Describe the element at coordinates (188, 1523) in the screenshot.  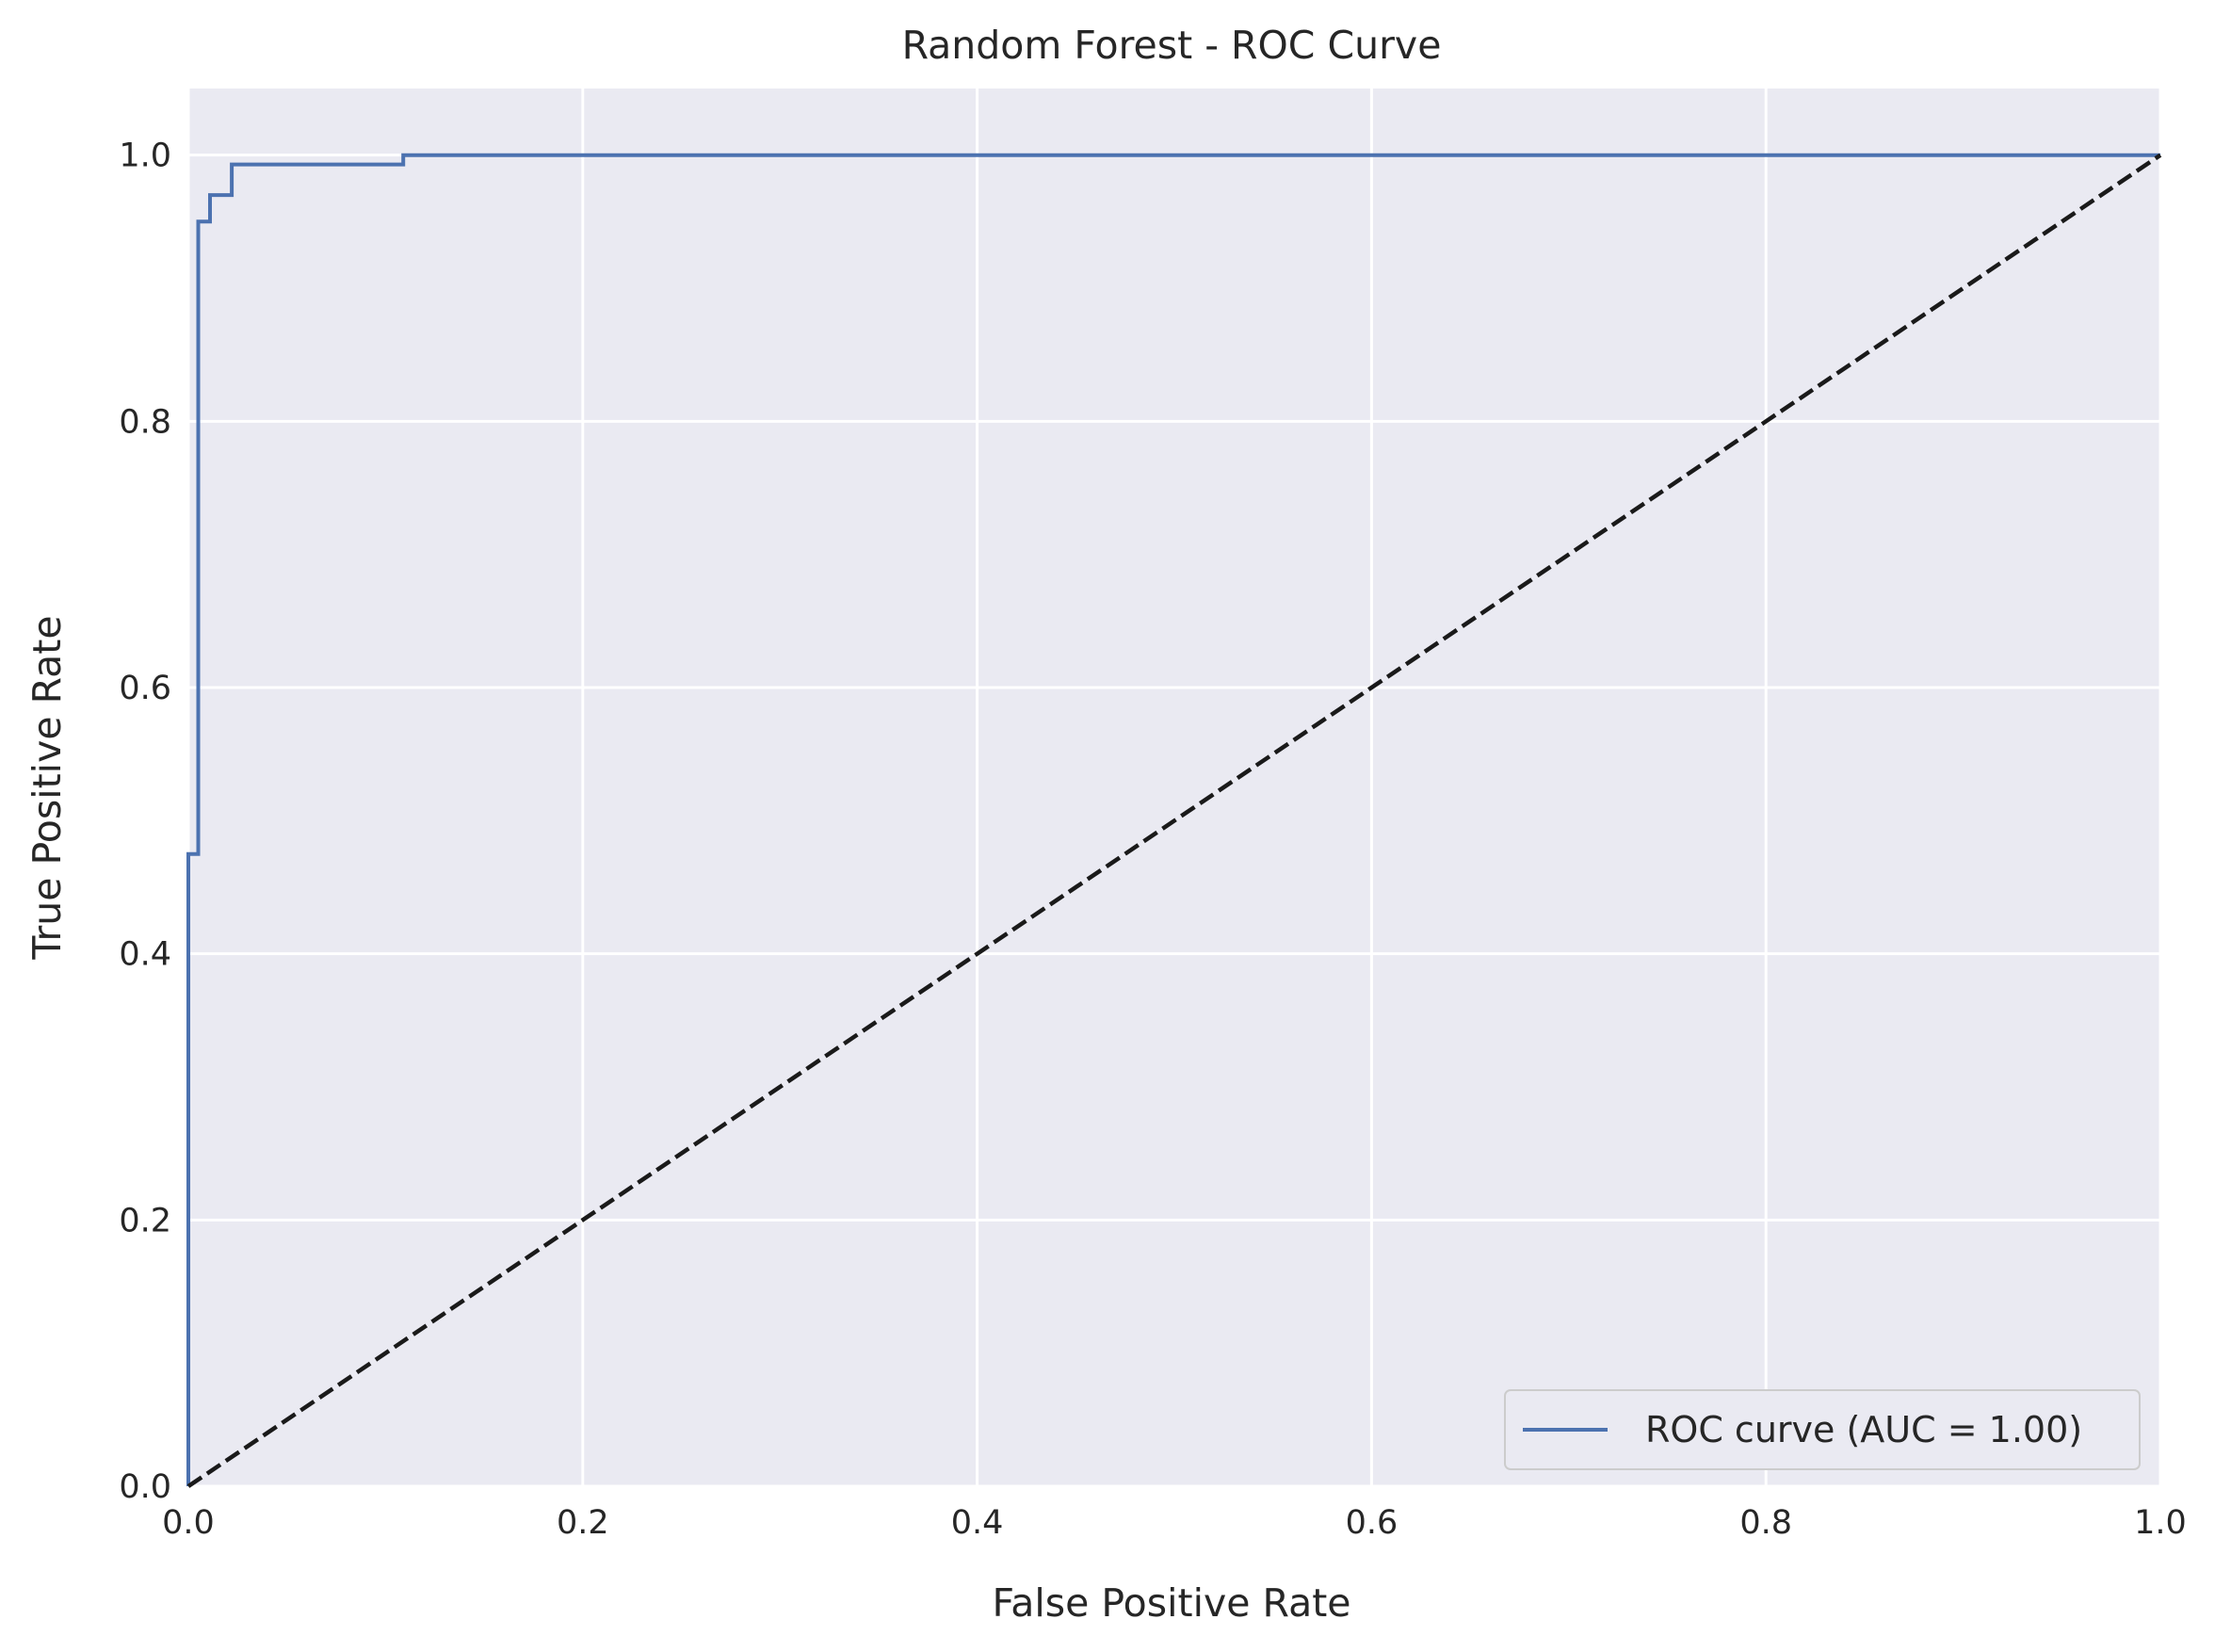
I see `x-tick-label: 0.0` at that location.